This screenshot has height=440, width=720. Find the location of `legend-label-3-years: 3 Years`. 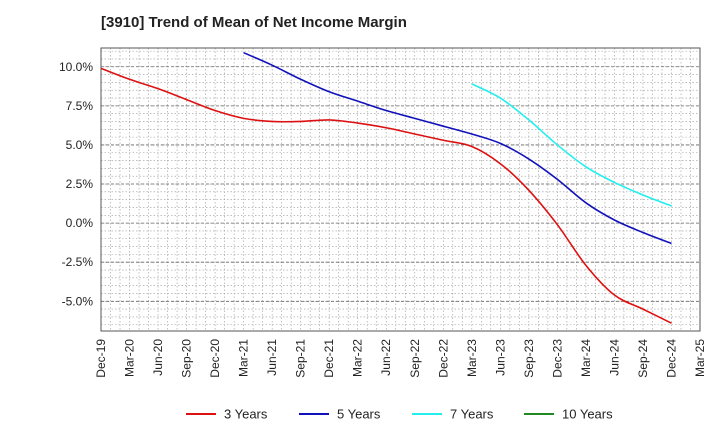

legend-label-3-years: 3 Years is located at coordinates (246, 414).